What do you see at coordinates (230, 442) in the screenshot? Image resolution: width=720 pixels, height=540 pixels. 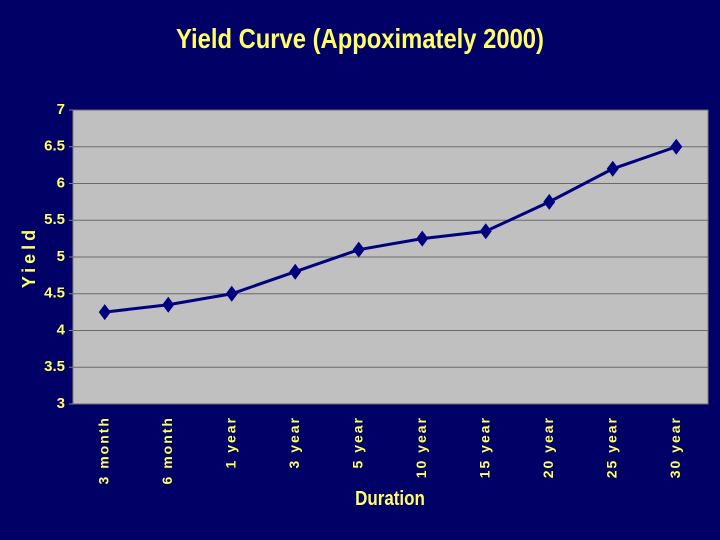 I see `x-tick-label: 1 year` at bounding box center [230, 442].